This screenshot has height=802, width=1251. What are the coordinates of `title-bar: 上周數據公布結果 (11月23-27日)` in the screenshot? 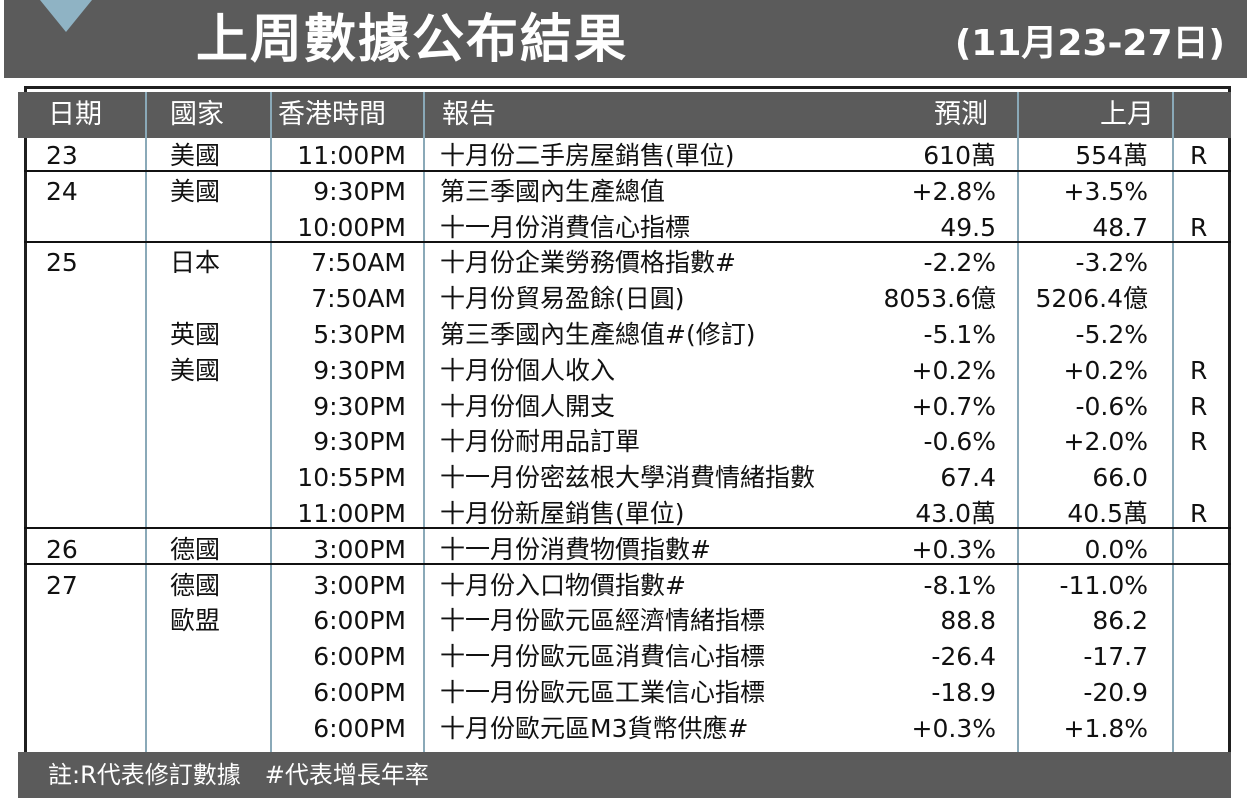 It's located at (625, 39).